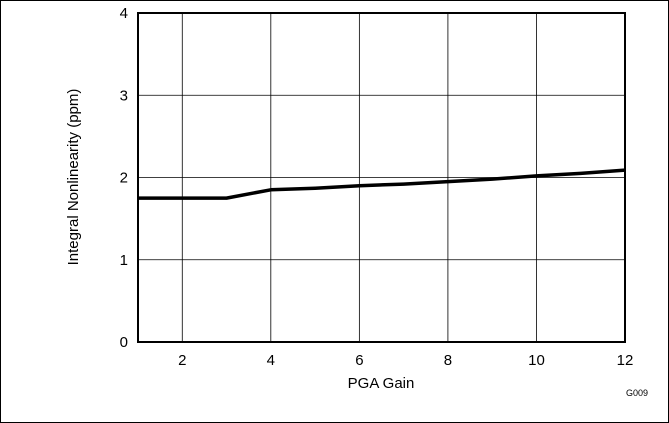  I want to click on y-tick-label: 4, so click(124, 13).